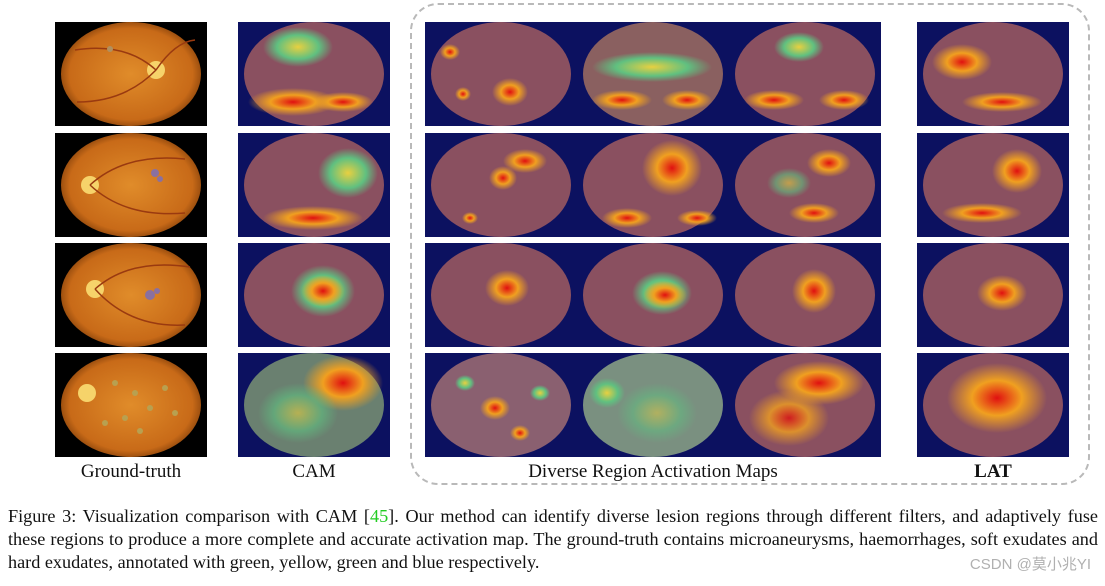 The width and height of the screenshot is (1105, 586). Describe the element at coordinates (1030, 564) in the screenshot. I see `watermark: CSDN @莫小兆YI` at that location.